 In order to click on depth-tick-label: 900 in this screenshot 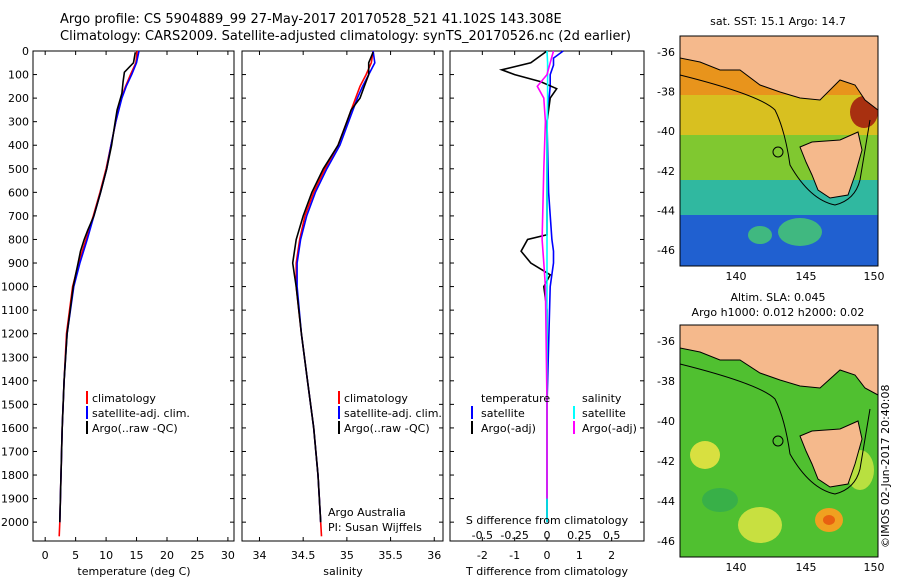, I will do `click(18, 263)`.